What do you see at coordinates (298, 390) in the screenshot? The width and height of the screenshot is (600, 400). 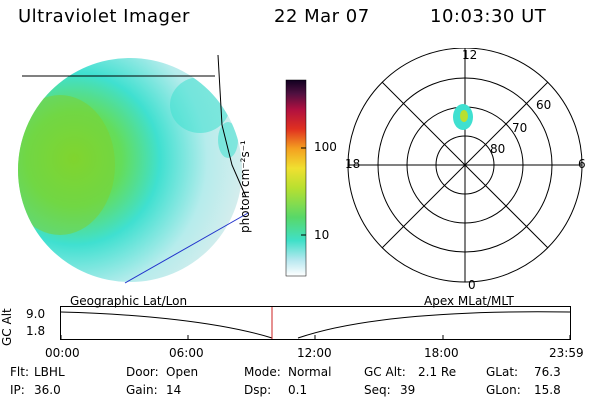 I see `info-dsp-value: 0.1` at bounding box center [298, 390].